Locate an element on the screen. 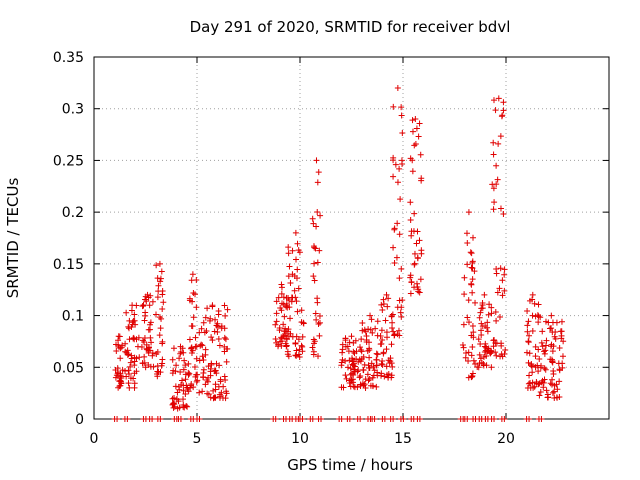  x-axis-title: GPS time / hours is located at coordinates (350, 465).